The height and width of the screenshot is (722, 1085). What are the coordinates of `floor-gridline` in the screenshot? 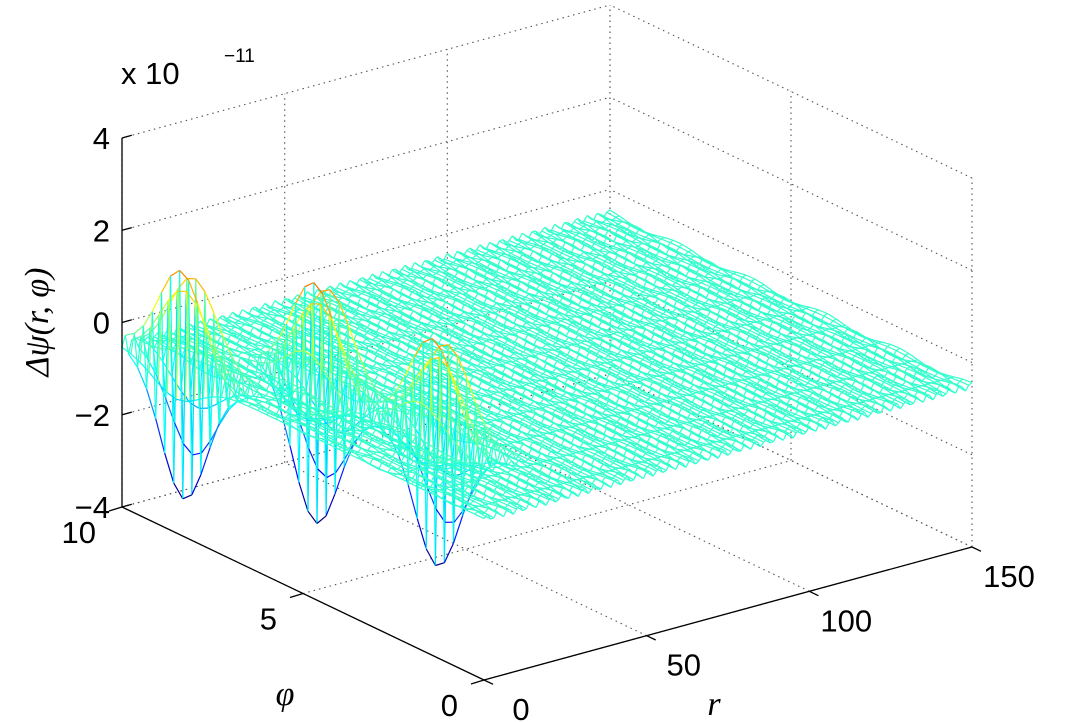 It's located at (465, 549).